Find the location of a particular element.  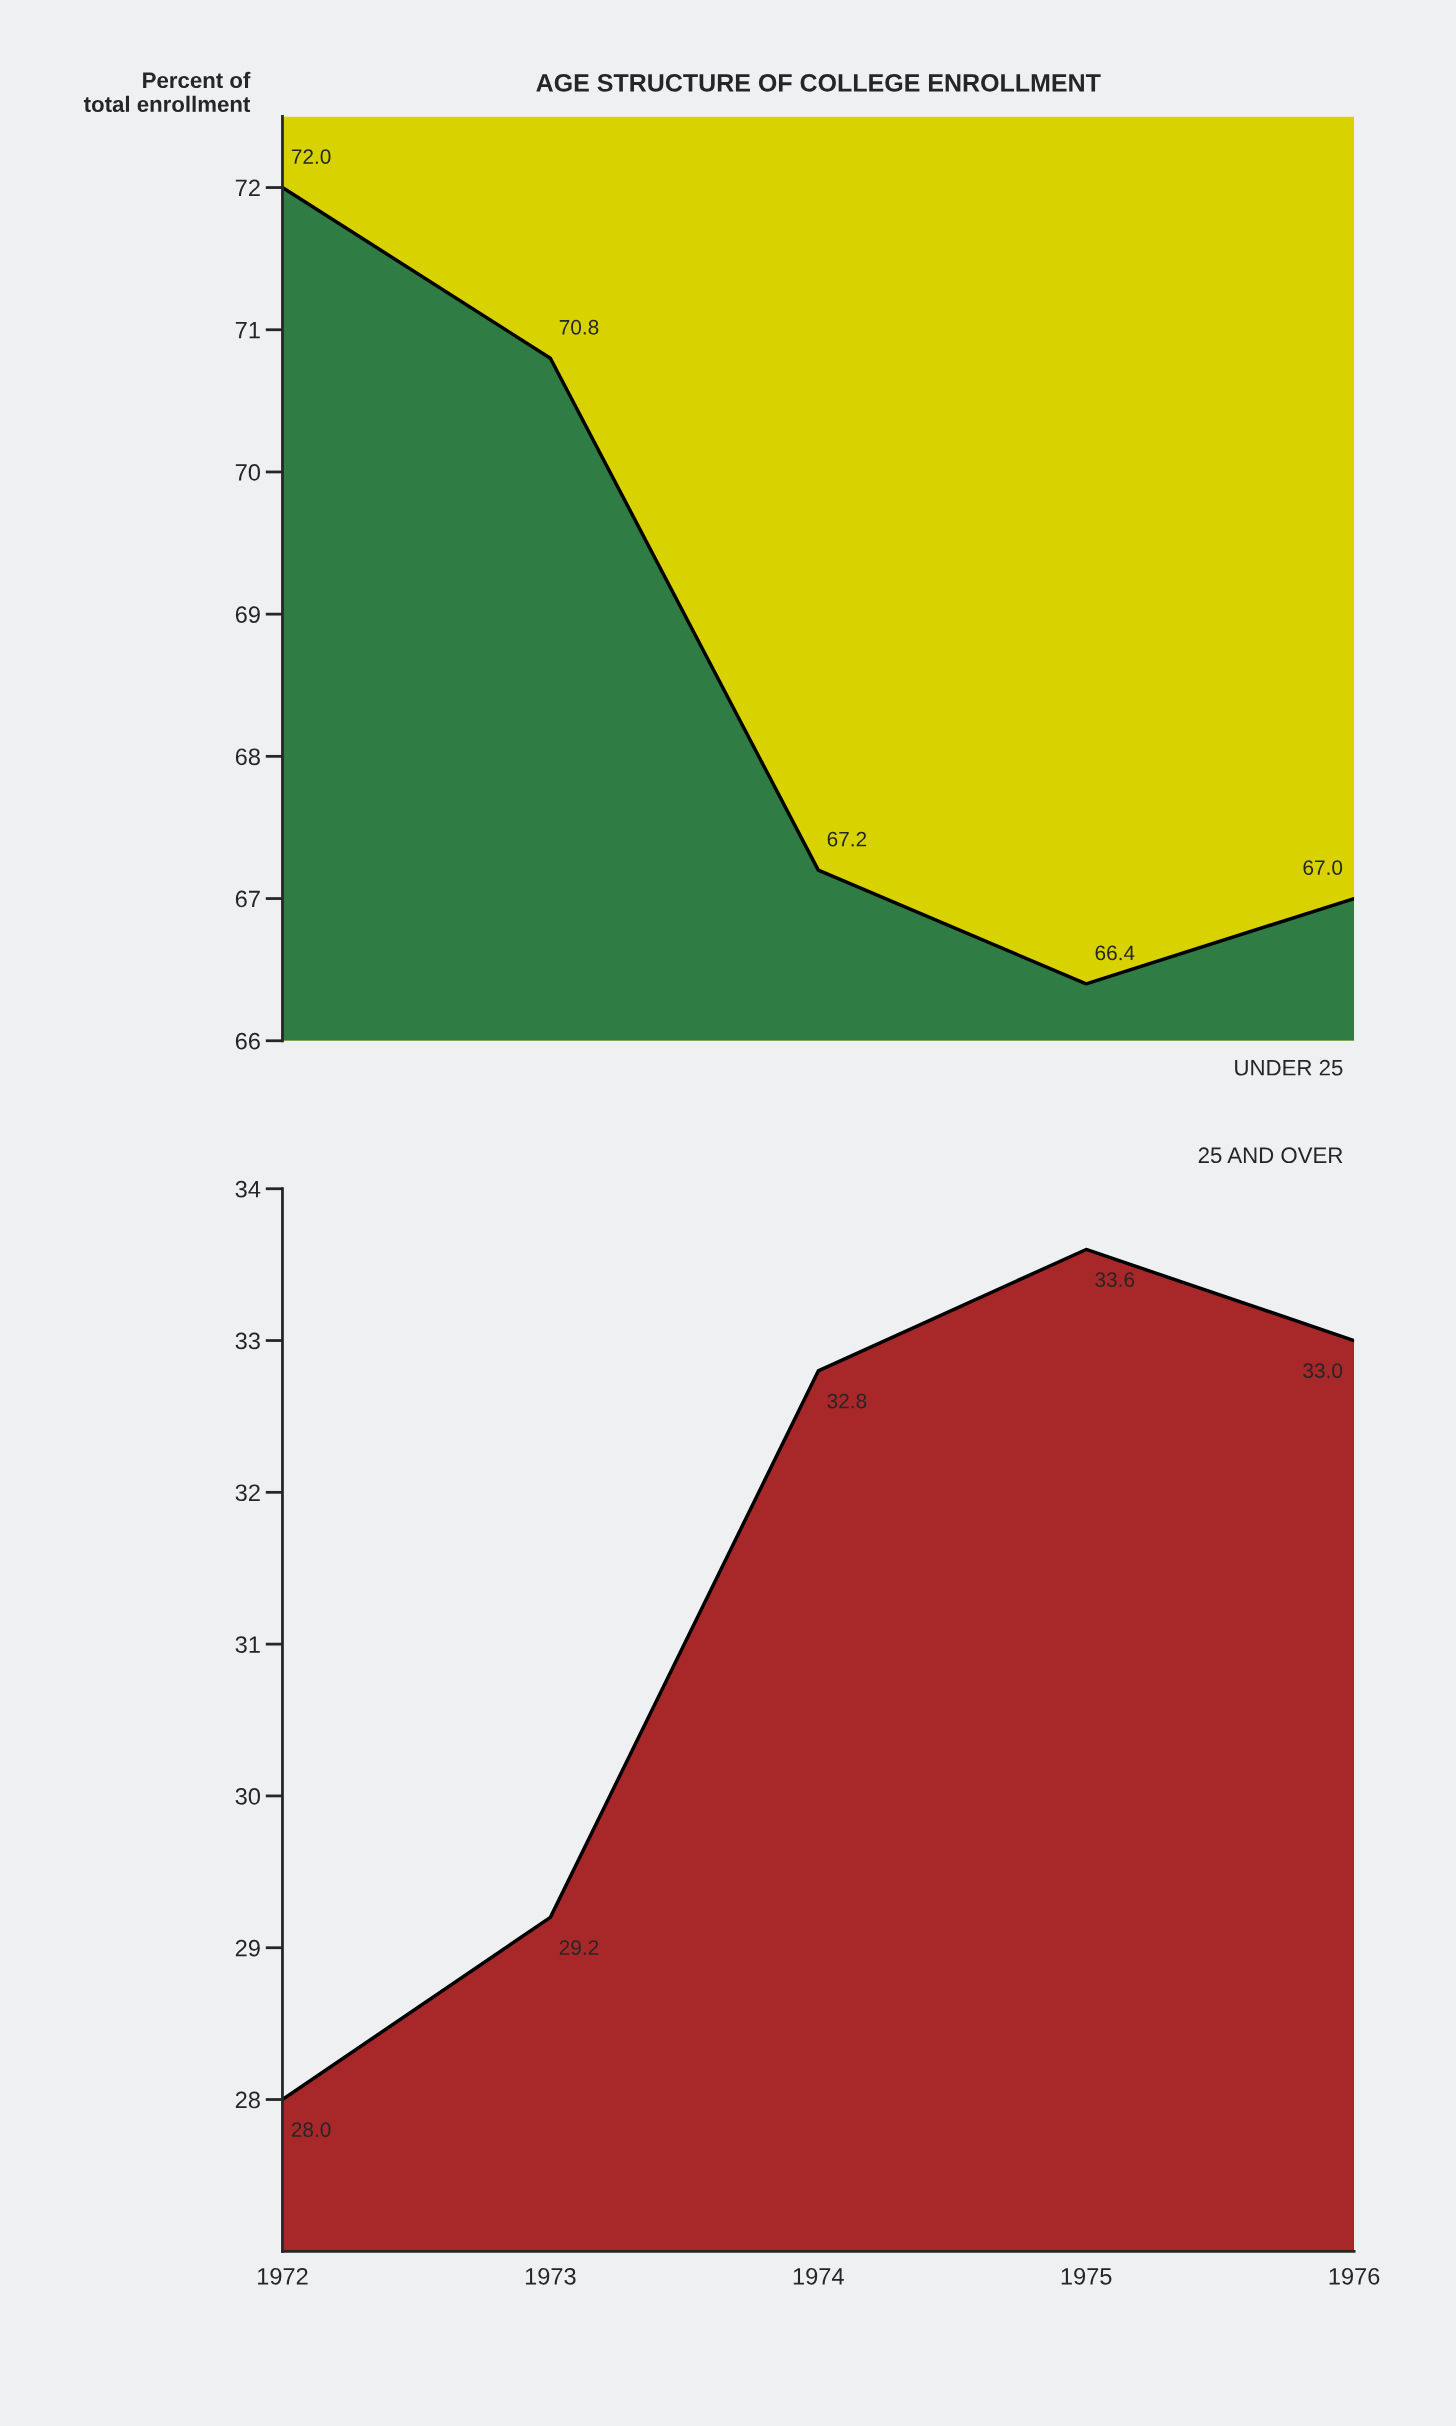

y-tick-label: 28 is located at coordinates (247, 2100).